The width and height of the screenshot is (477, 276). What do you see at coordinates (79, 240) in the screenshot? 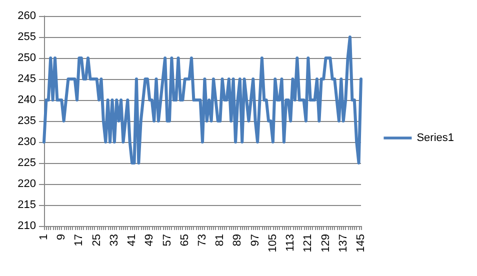
I see `x-tick-label: 17` at bounding box center [79, 240].